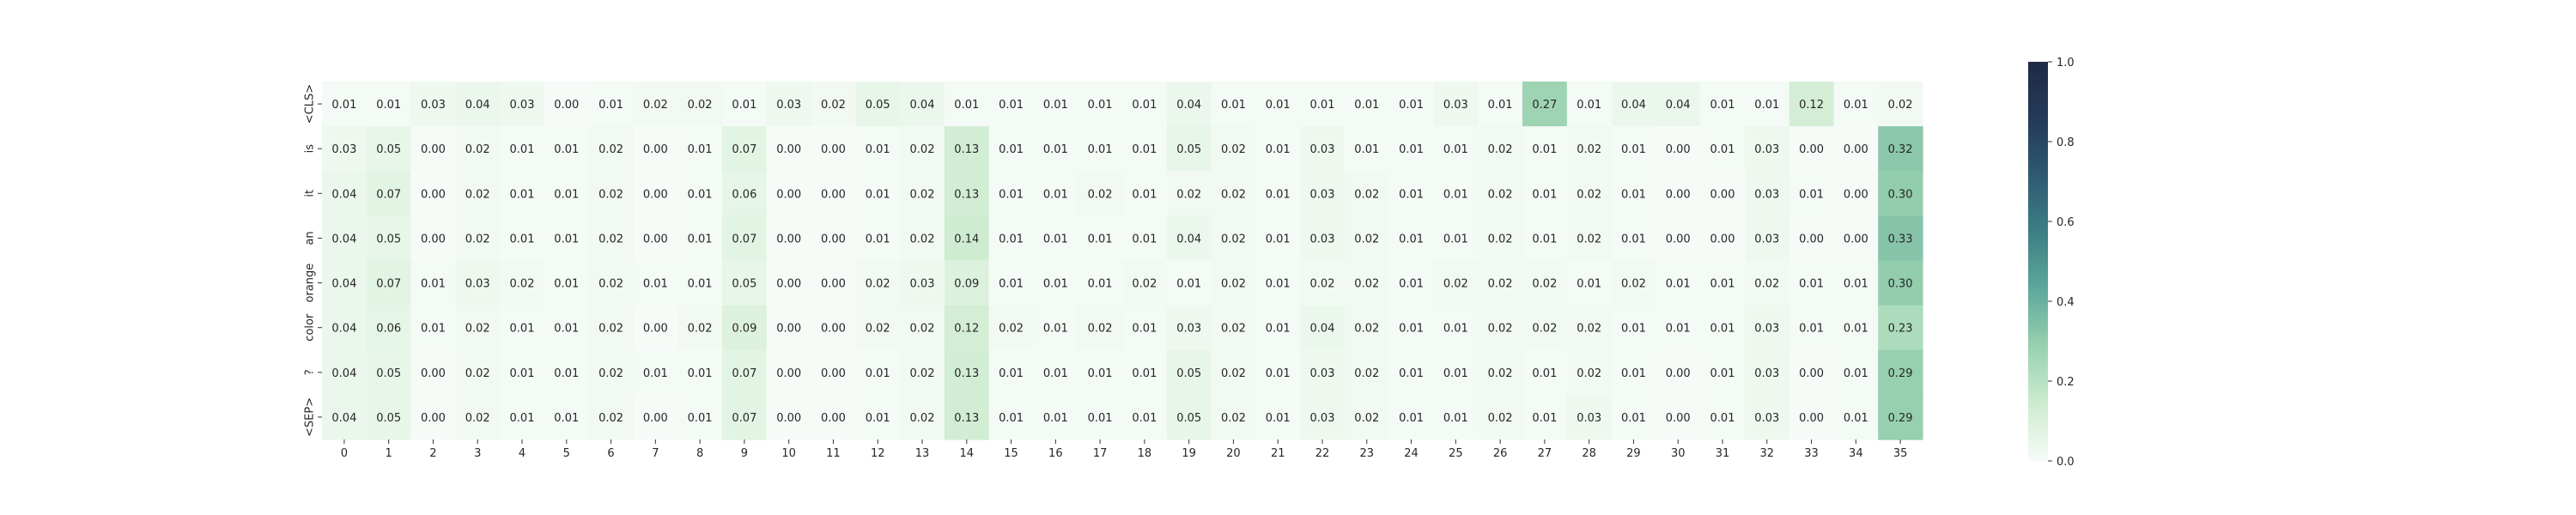 The image size is (2576, 515). I want to click on x-tick-label: 21, so click(1278, 453).